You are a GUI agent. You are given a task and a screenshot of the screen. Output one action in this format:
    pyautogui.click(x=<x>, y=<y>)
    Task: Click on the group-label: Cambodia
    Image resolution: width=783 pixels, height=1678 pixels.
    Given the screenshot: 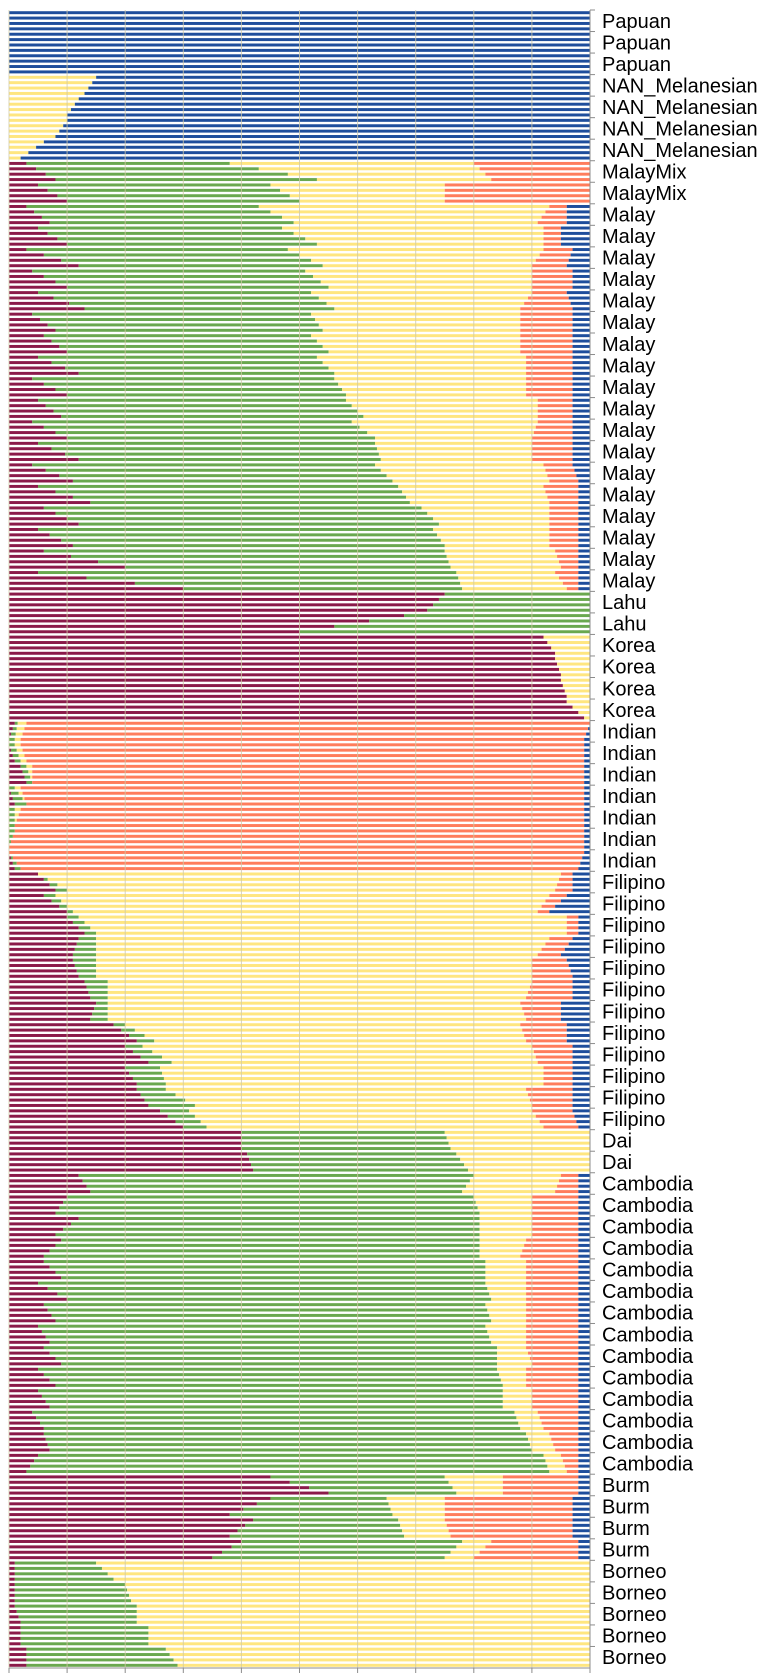 What is the action you would take?
    pyautogui.click(x=648, y=1228)
    